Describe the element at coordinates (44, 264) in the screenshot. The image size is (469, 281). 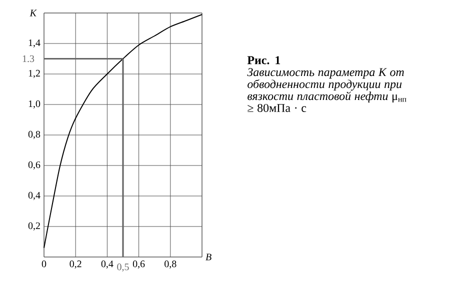
I see `x-tick-label: 0` at that location.